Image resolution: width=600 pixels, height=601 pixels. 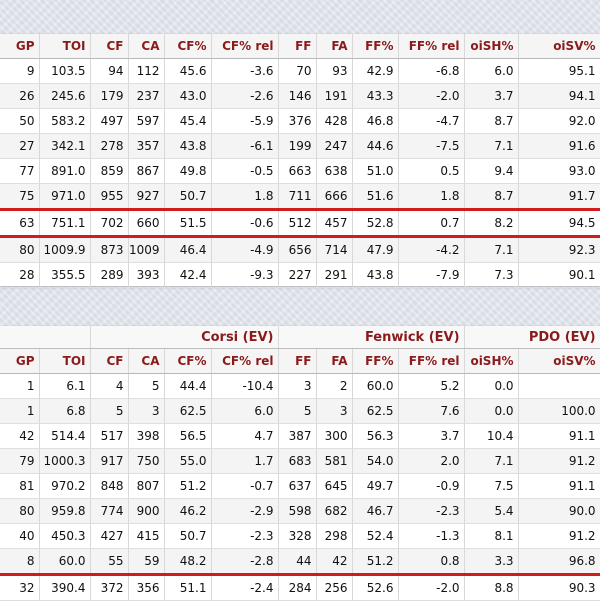 What do you see at coordinates (146, 561) in the screenshot?
I see `table-cell: 59` at bounding box center [146, 561].